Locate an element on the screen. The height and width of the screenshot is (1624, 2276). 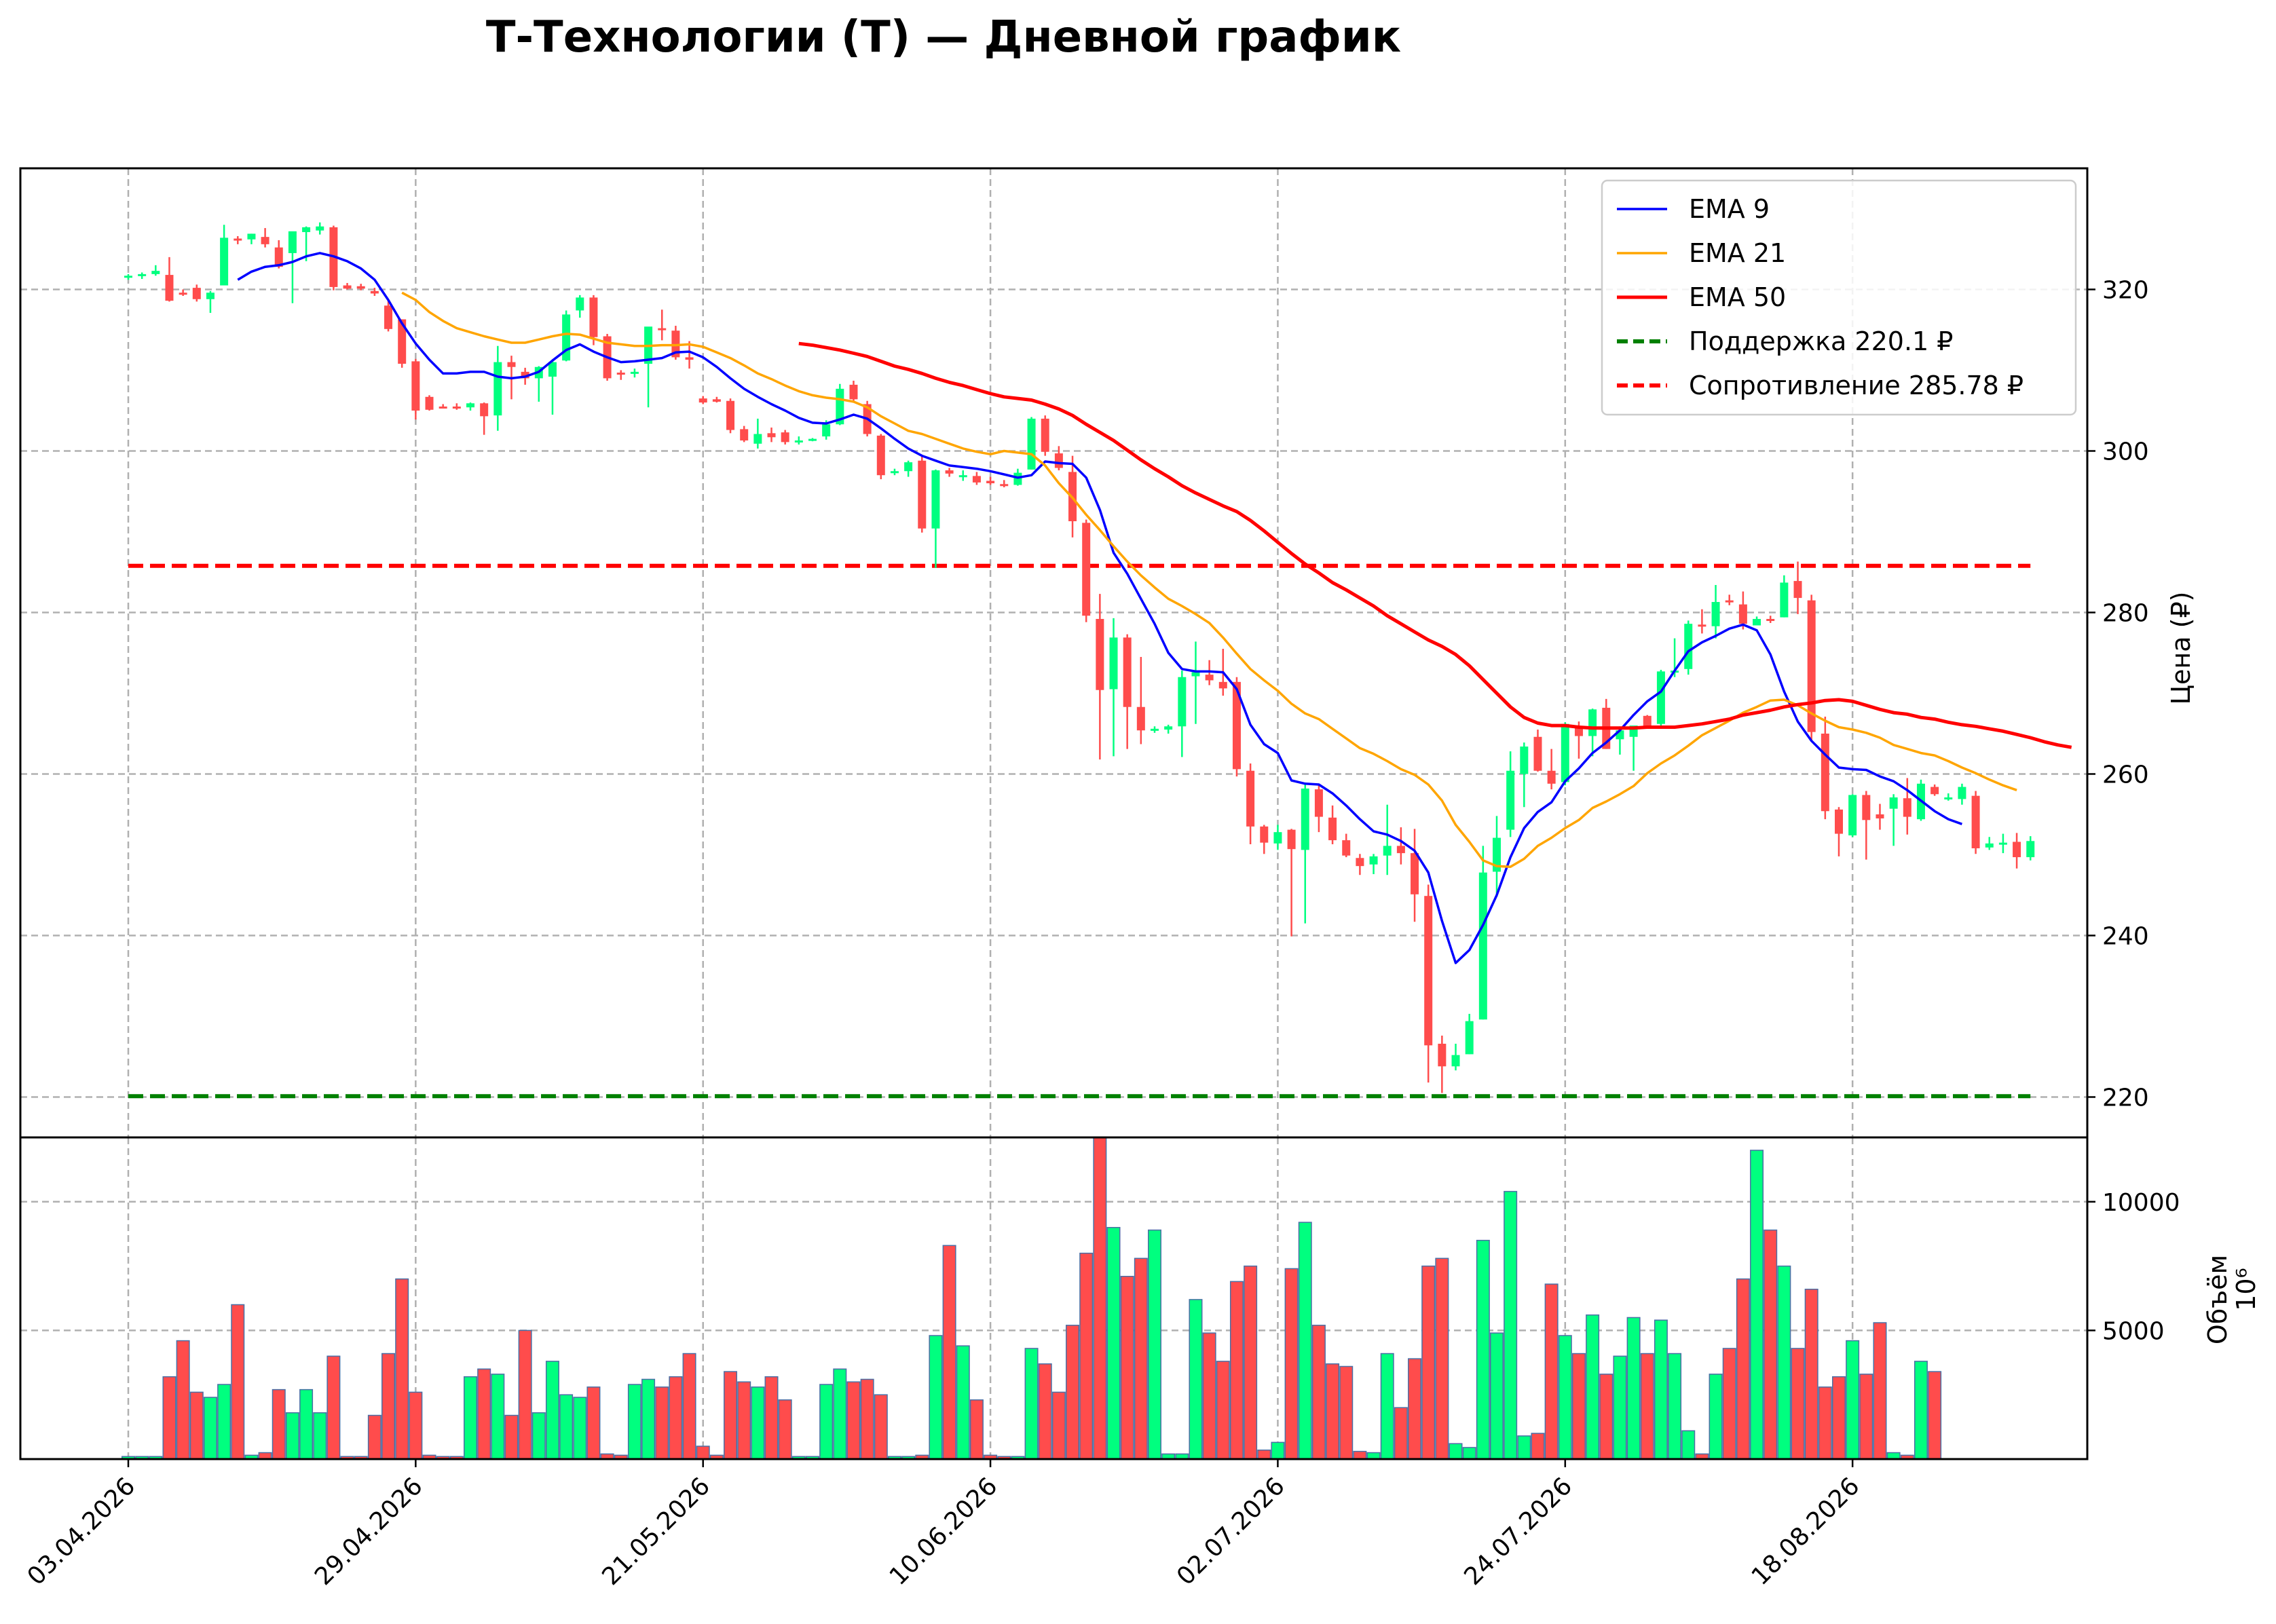
price-tick-label: 320 is located at coordinates (2125, 291).